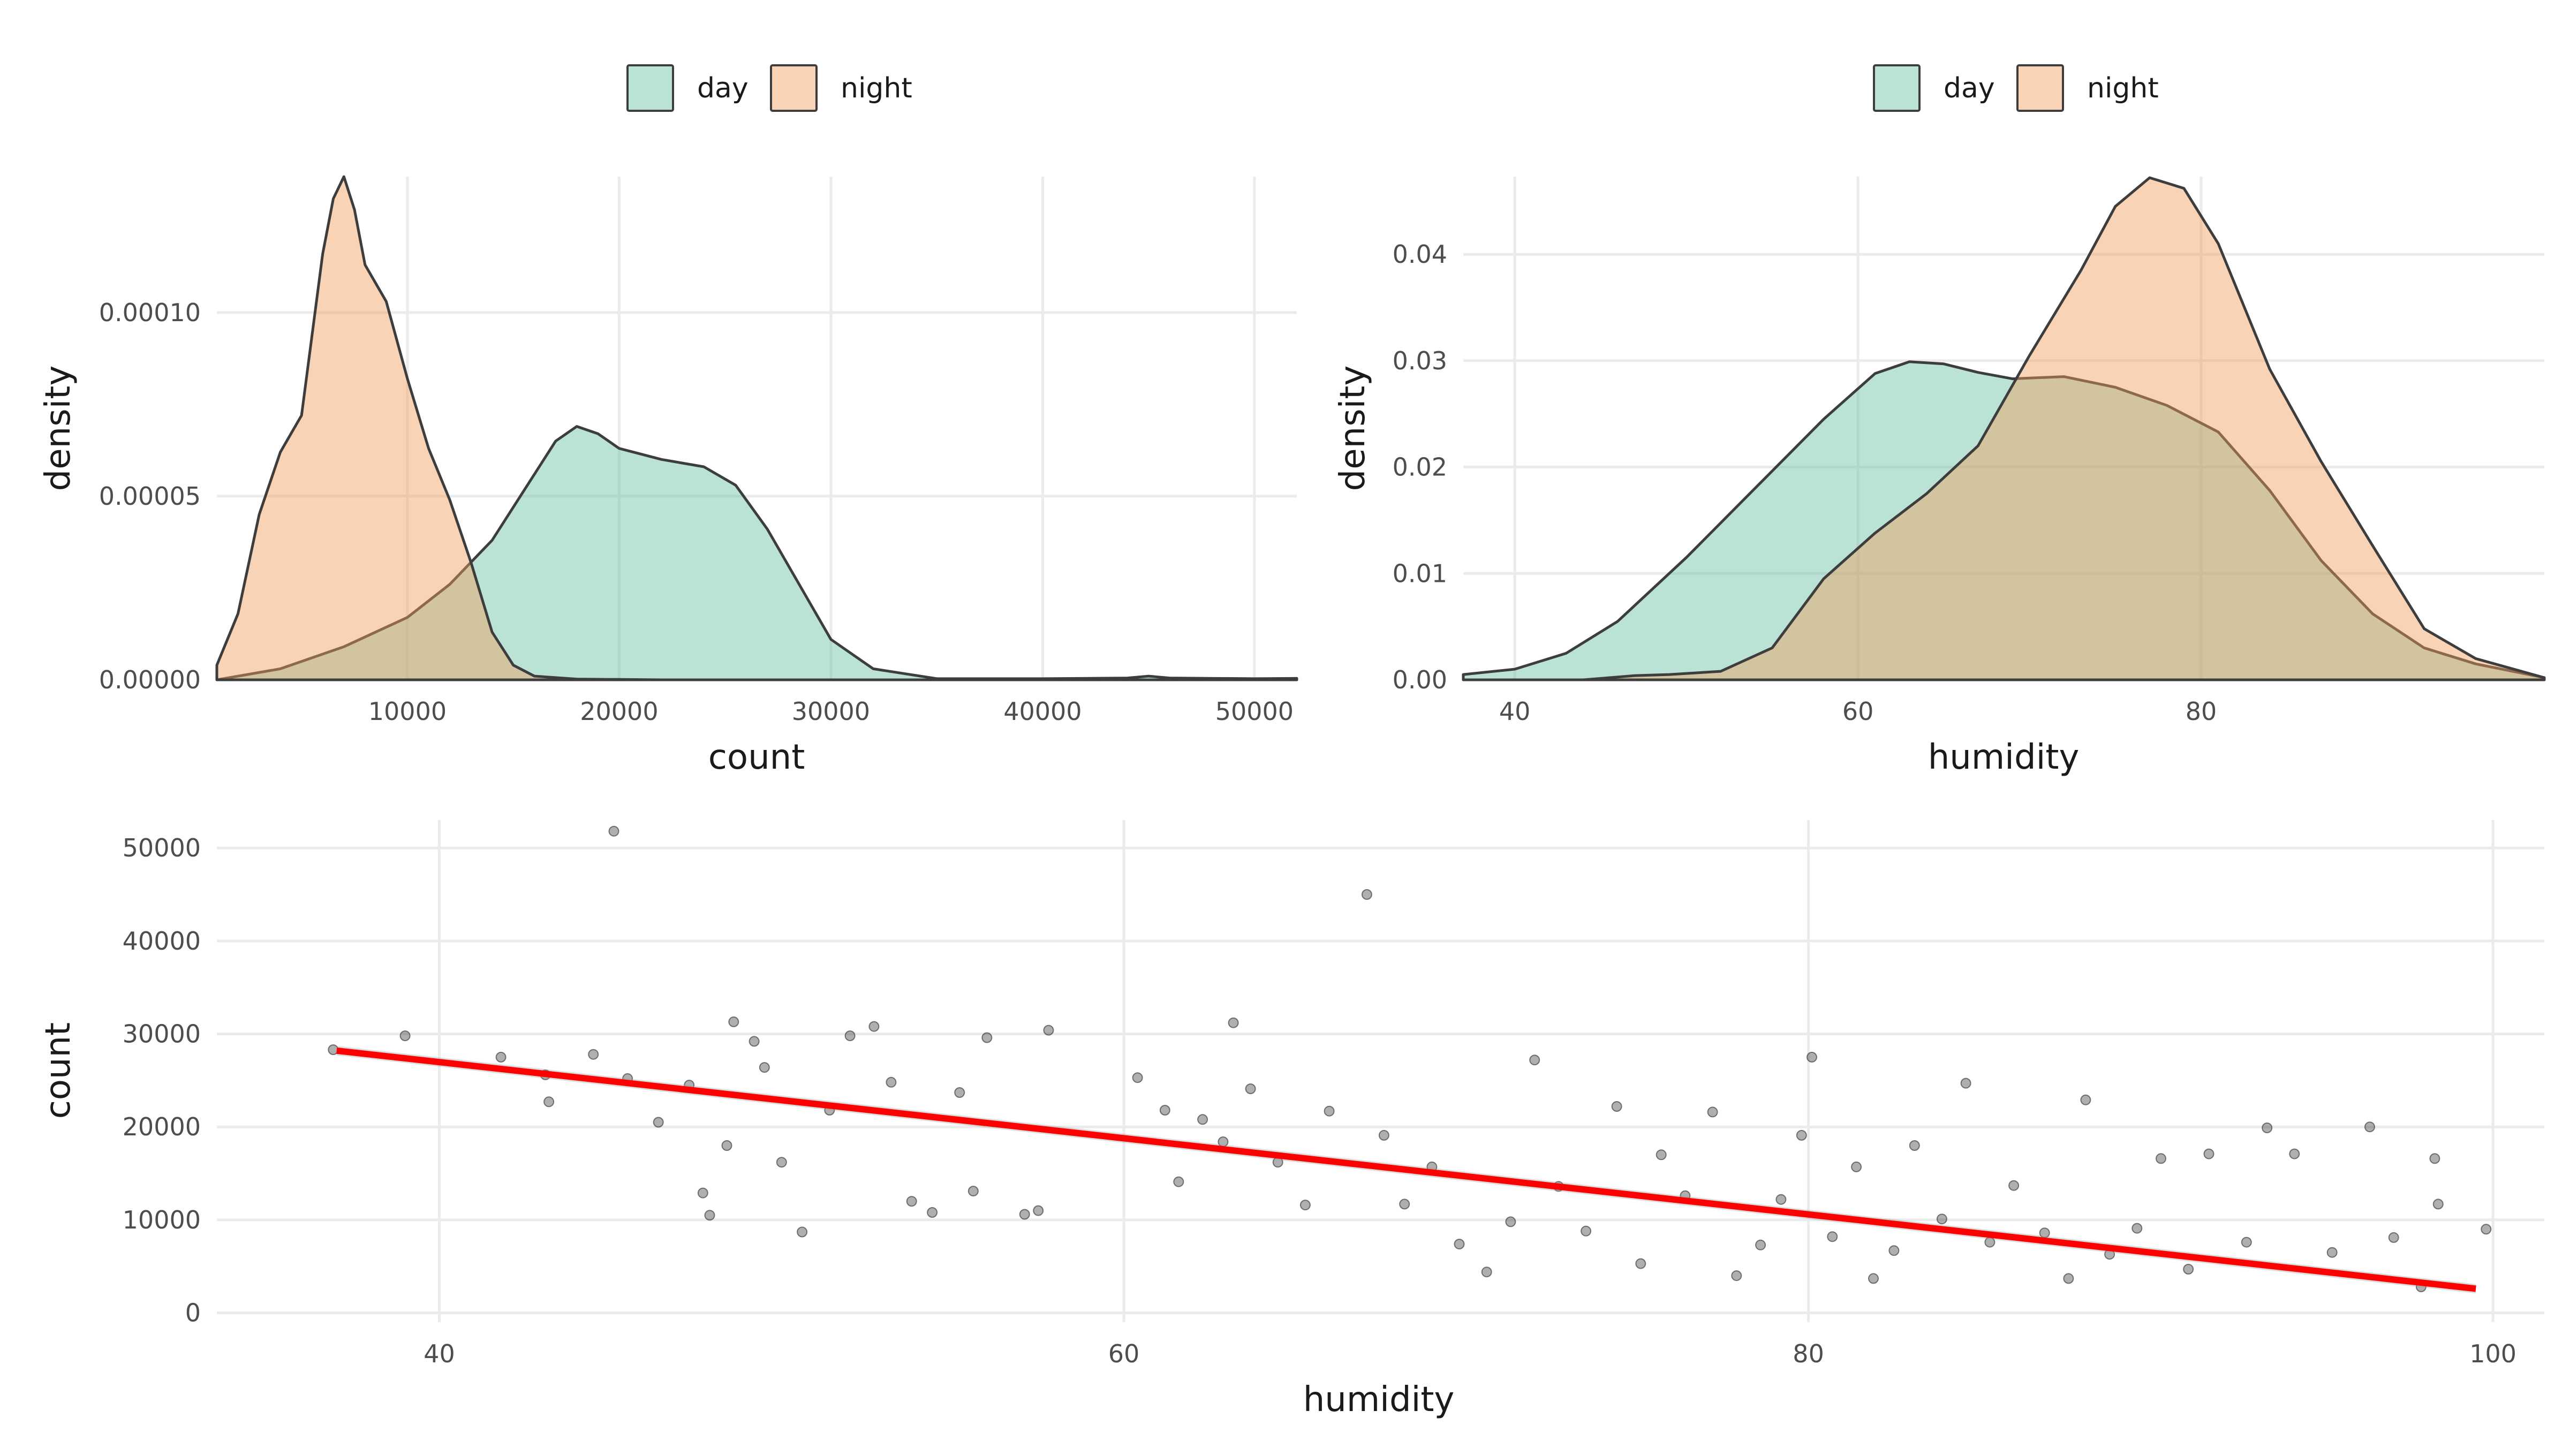 Image resolution: width=2570 pixels, height=1456 pixels. Describe the element at coordinates (193, 1313) in the screenshot. I see `y-tick-label: 0` at that location.